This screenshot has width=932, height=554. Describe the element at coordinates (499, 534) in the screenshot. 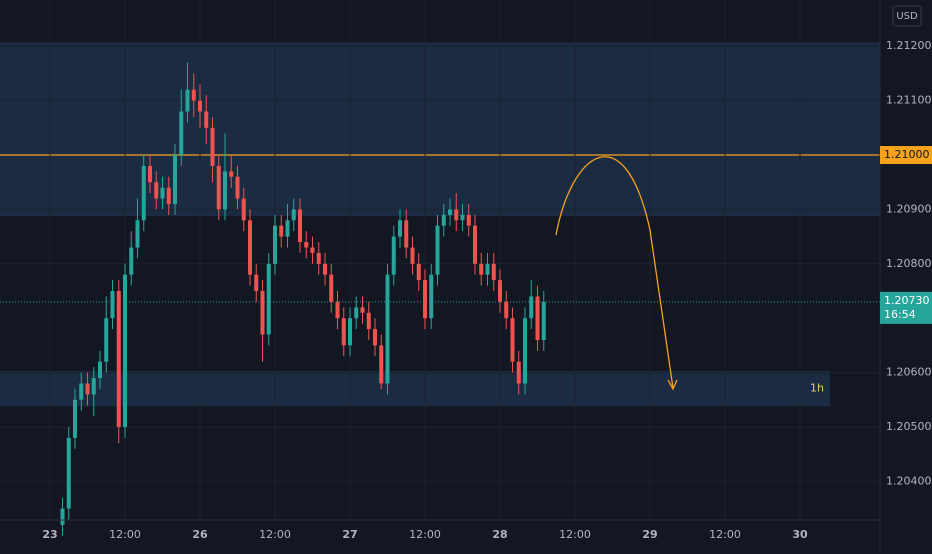

I see `x-tick-label: 28` at that location.